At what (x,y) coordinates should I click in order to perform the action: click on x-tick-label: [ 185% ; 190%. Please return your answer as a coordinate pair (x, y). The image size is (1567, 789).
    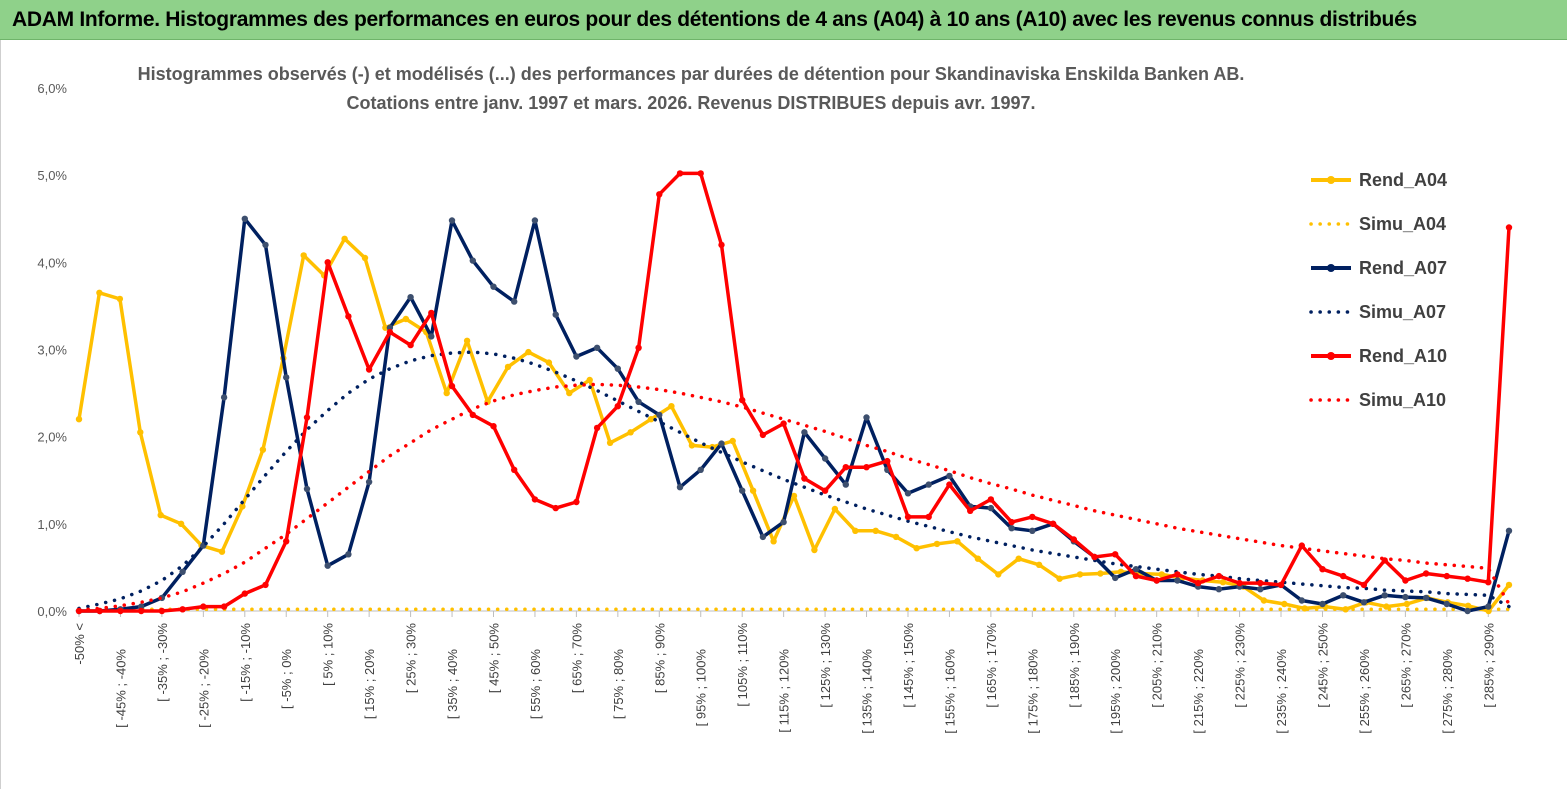
    Looking at the image, I should click on (1074, 665).